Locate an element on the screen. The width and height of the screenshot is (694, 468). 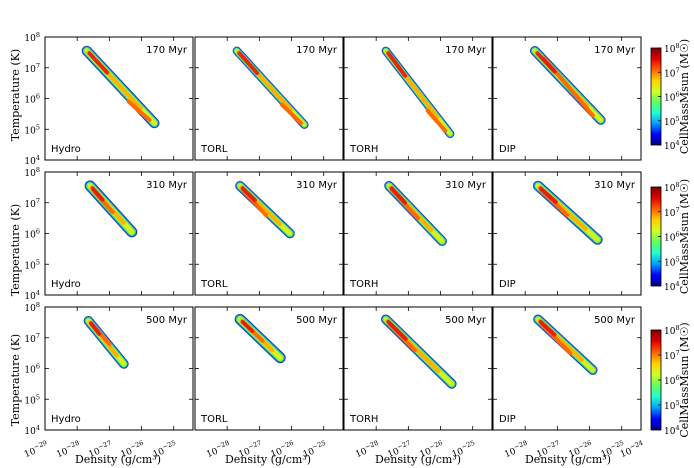
panel-hydro-170myr: 170 Myr Hydro is located at coordinates (119, 98).